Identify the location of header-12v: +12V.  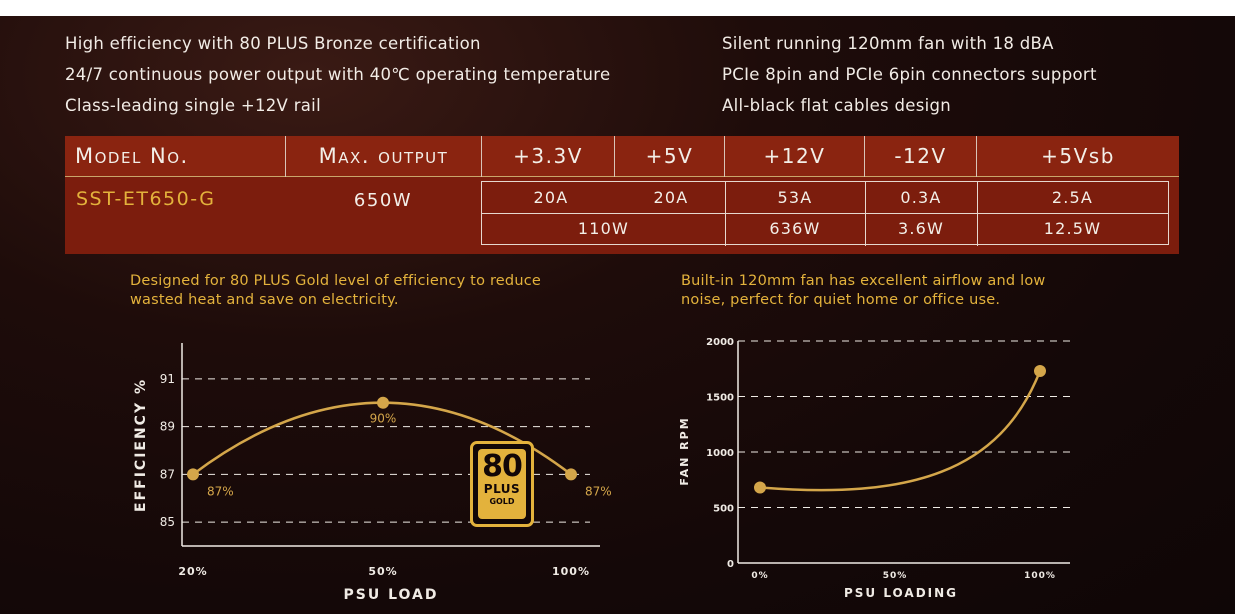
(795, 156).